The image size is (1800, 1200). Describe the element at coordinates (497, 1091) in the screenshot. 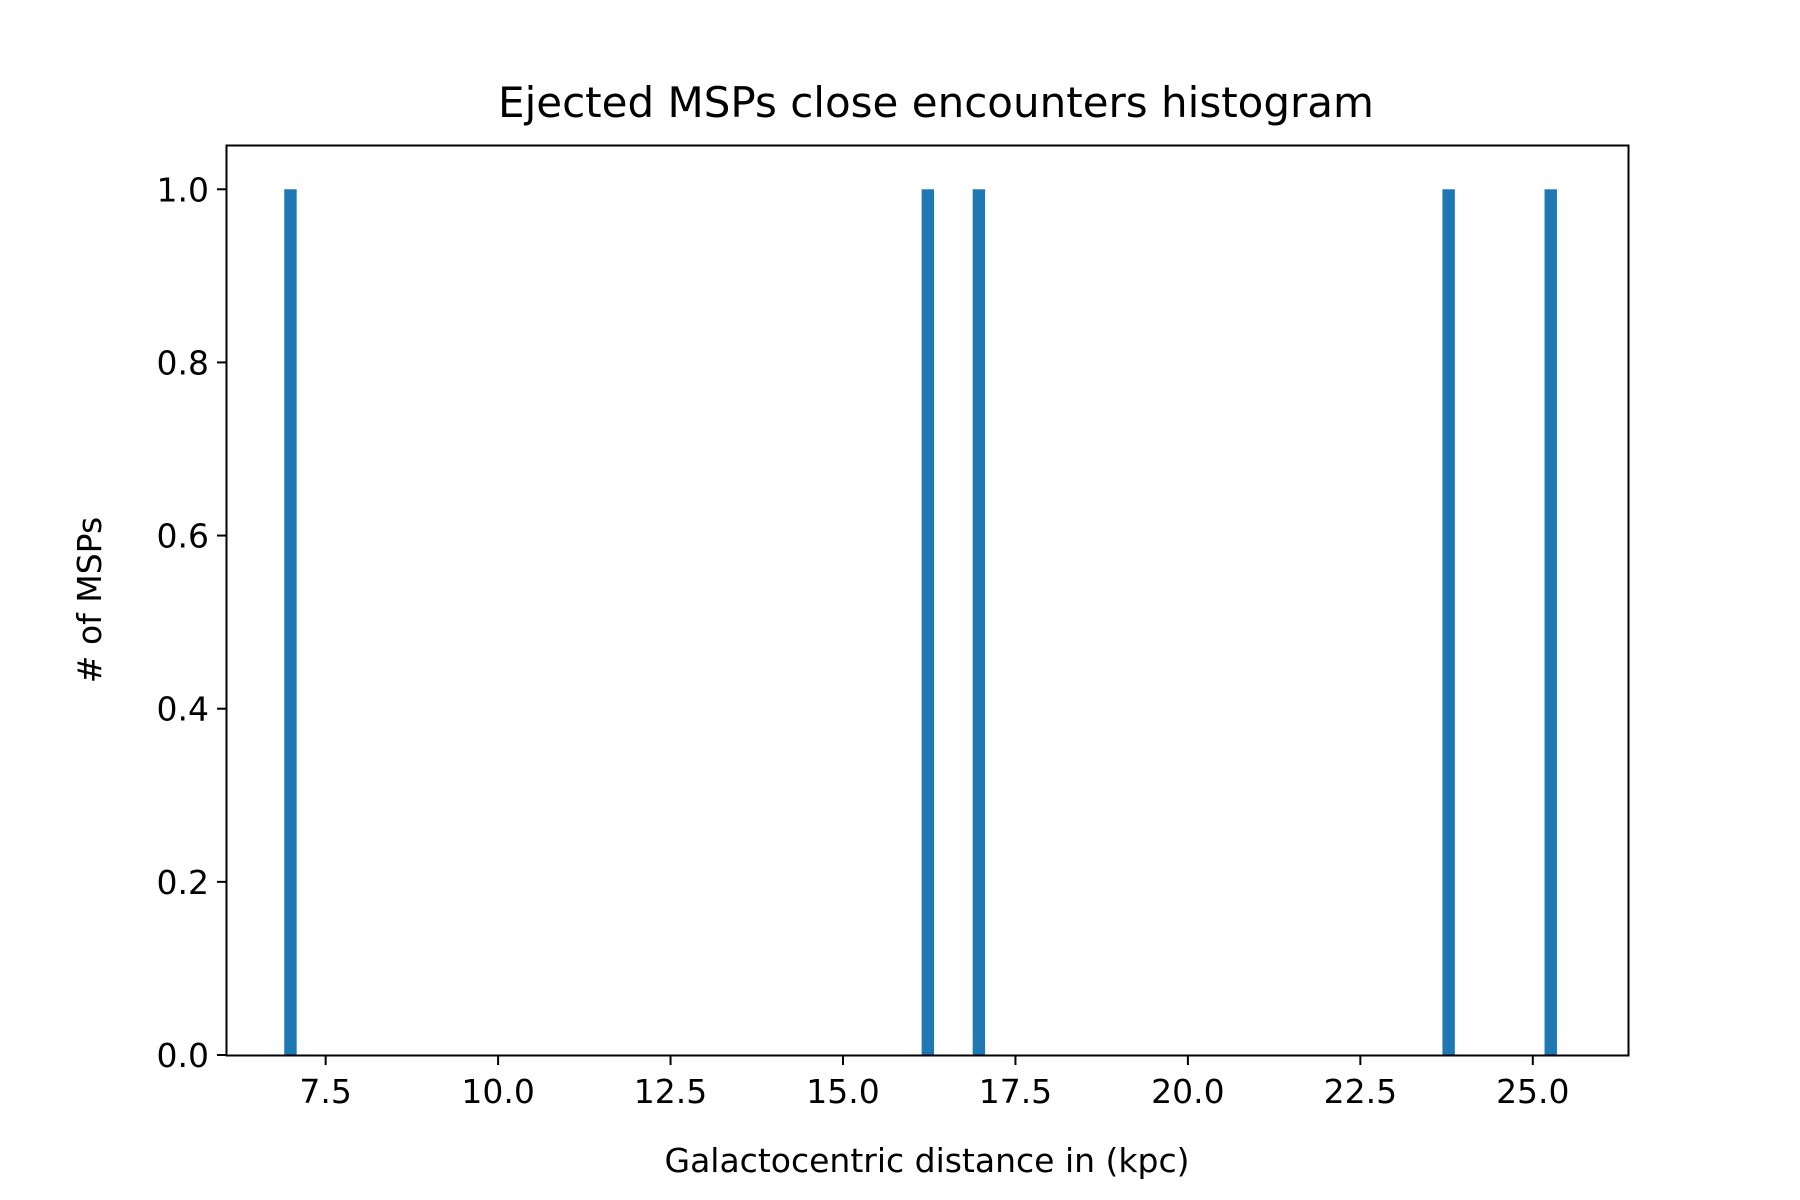

I see `x-tick-label: 10.0` at that location.